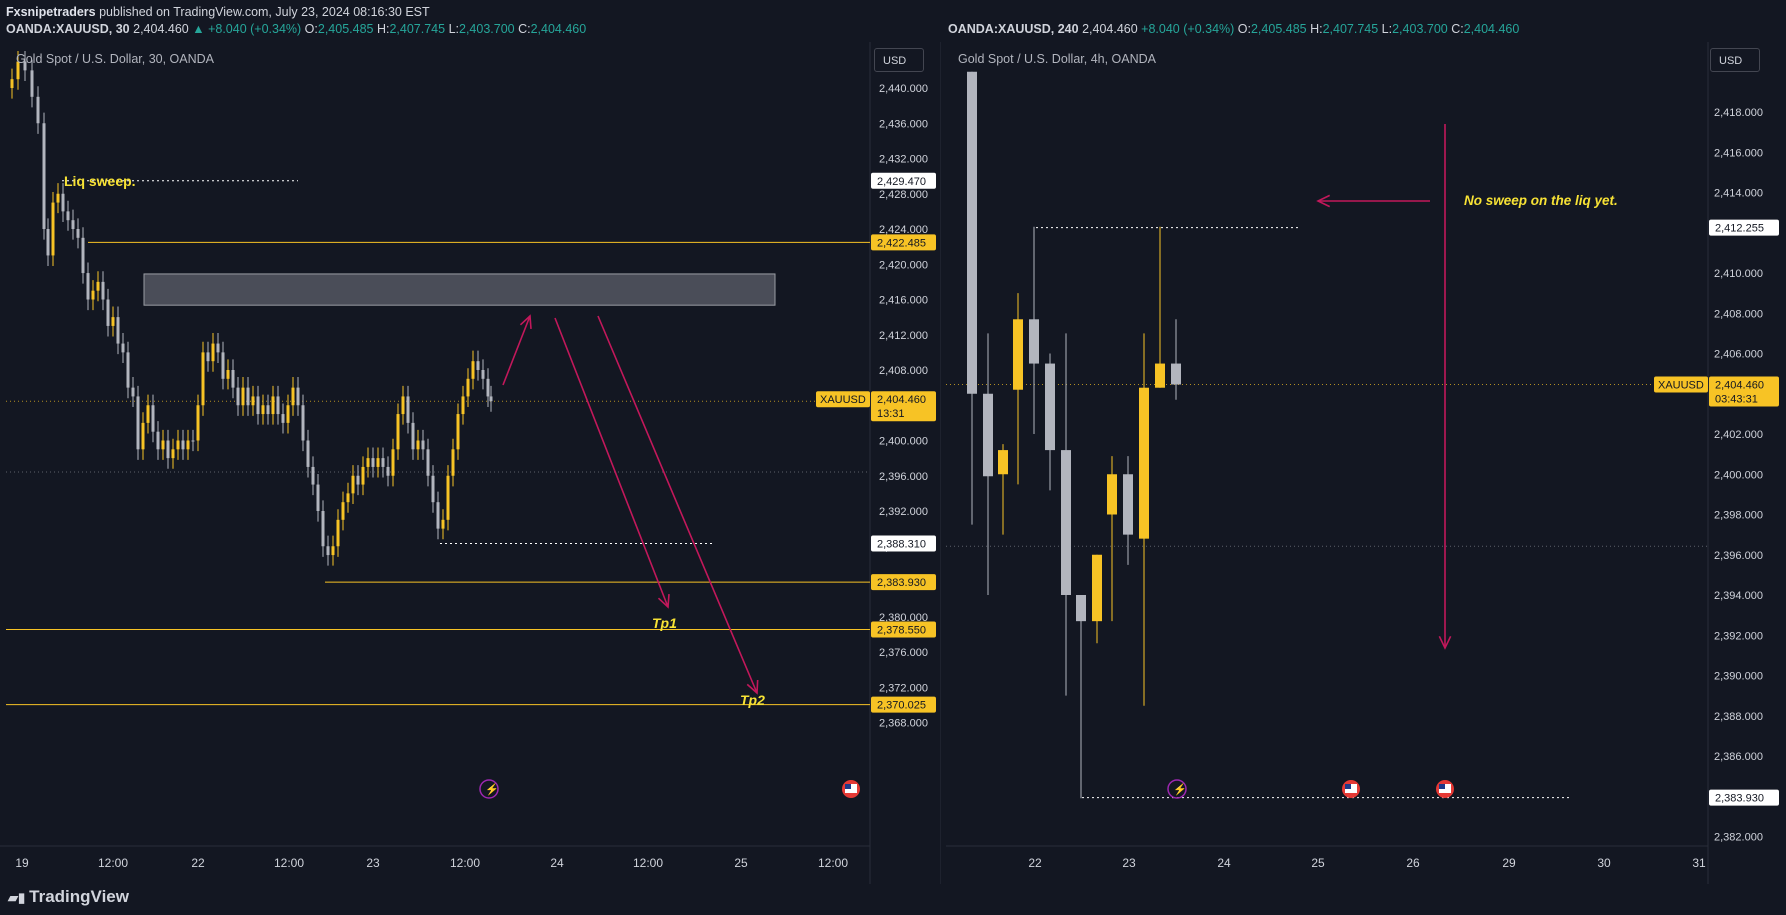 This screenshot has height=915, width=1786. I want to click on right-change: +8.040 (+0.34%), so click(1188, 29).